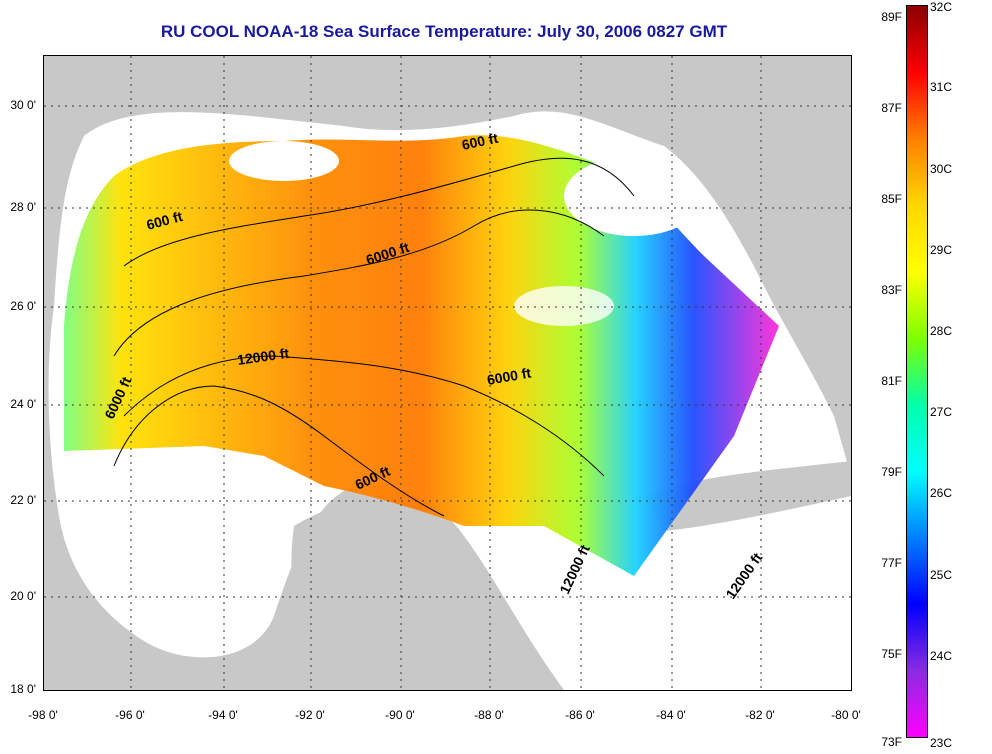  Describe the element at coordinates (891, 199) in the screenshot. I see `colorbar-fahrenheit-label: 85F` at that location.